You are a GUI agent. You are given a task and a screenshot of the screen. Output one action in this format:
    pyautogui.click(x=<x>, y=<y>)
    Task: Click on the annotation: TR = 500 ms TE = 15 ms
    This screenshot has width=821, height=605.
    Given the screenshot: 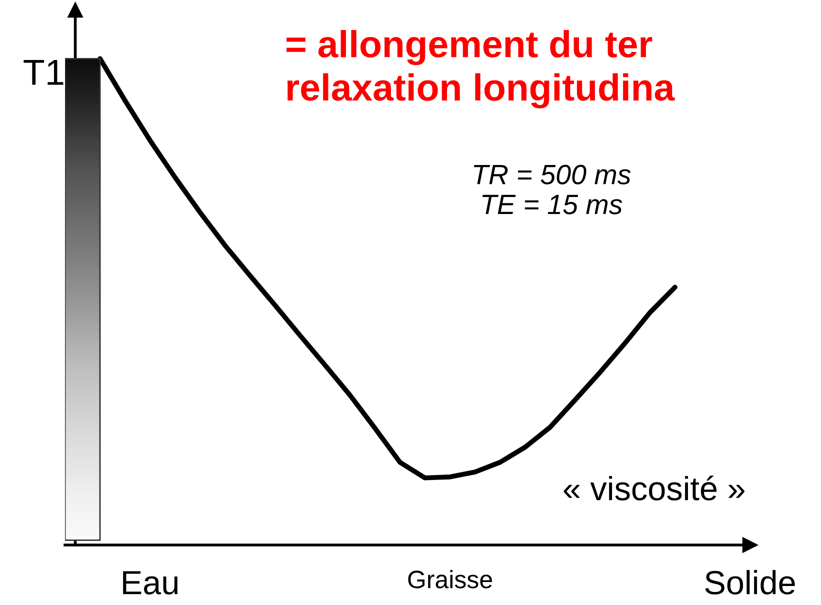 What is the action you would take?
    pyautogui.click(x=552, y=189)
    